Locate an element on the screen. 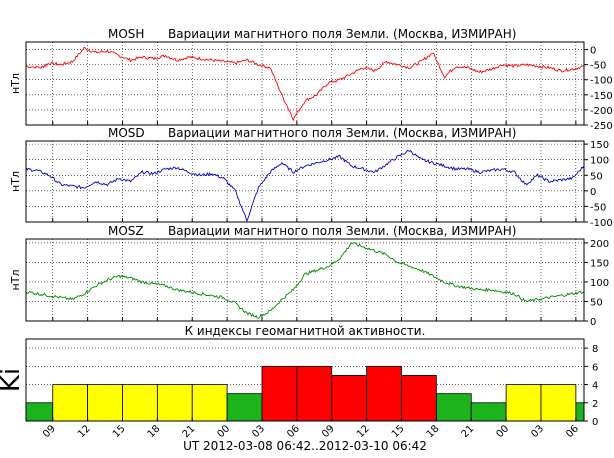  y-tick-label: -250 is located at coordinates (601, 126).